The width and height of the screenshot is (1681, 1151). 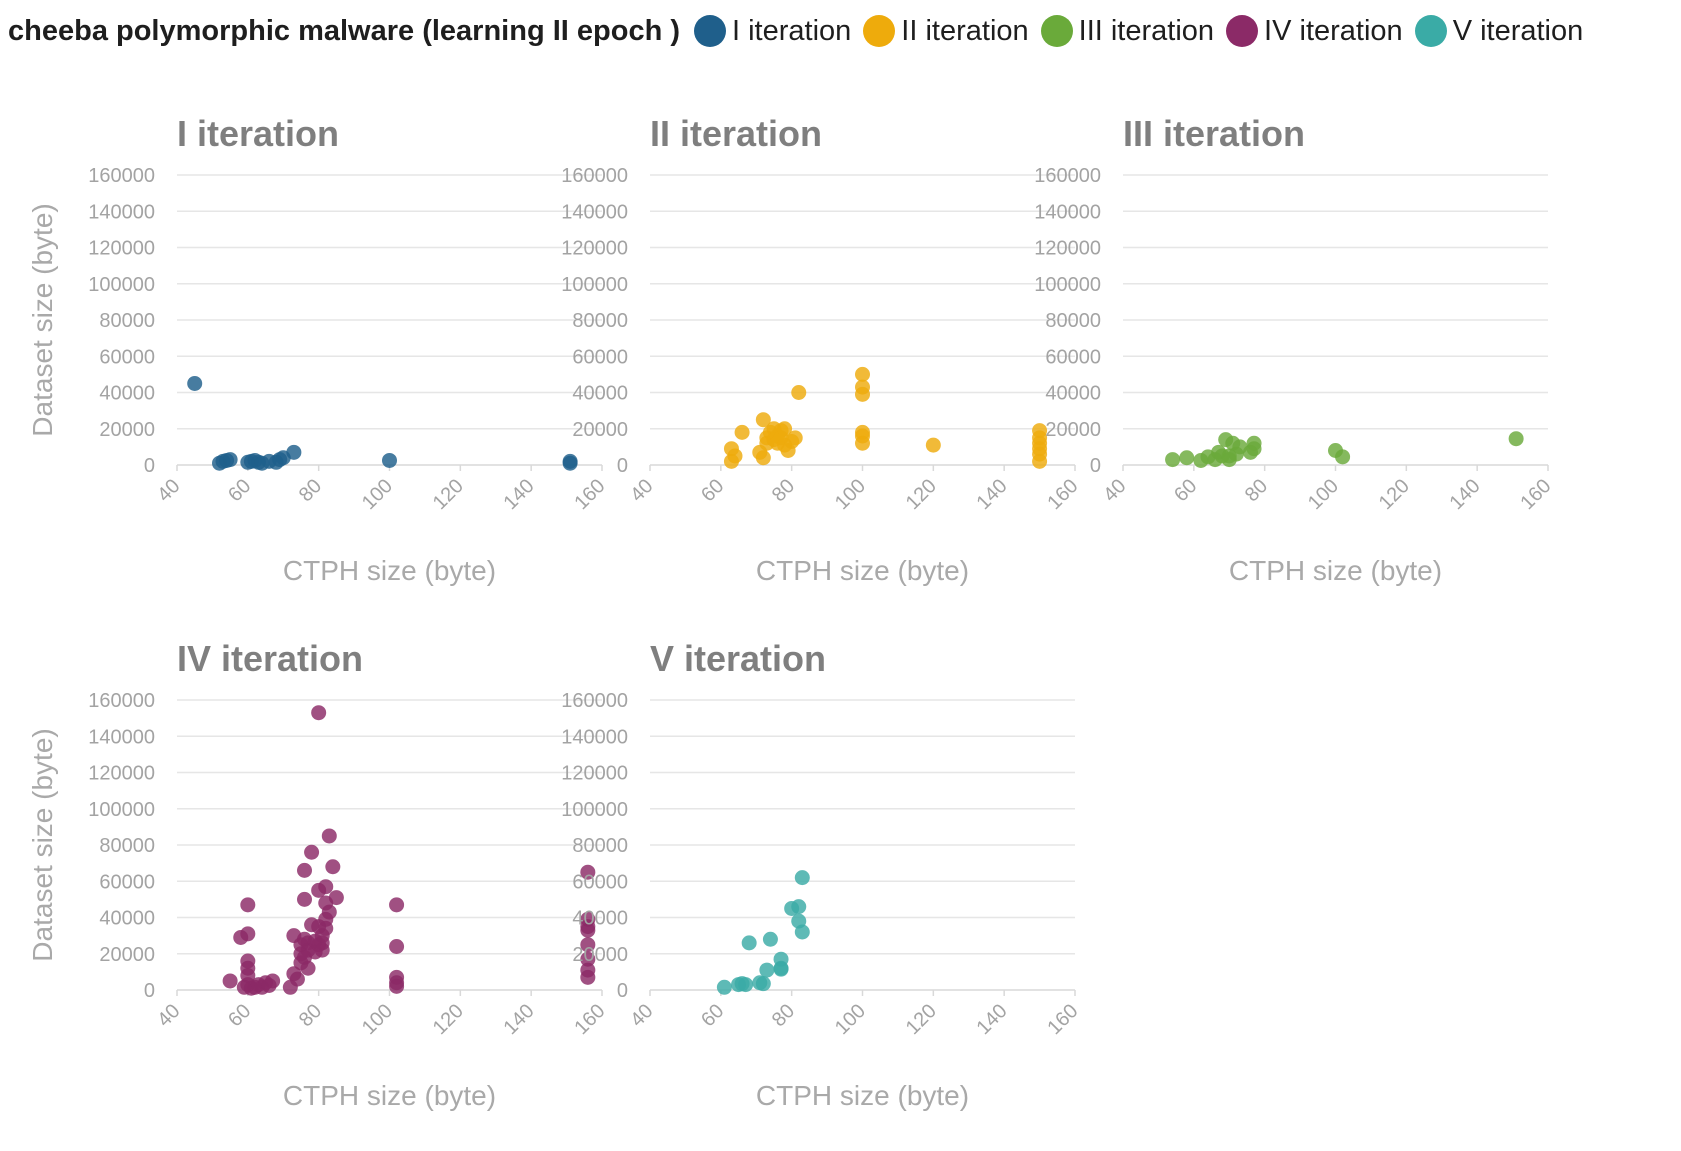 I want to click on legend-item-v-iteration: V iteration, so click(x=1498, y=31).